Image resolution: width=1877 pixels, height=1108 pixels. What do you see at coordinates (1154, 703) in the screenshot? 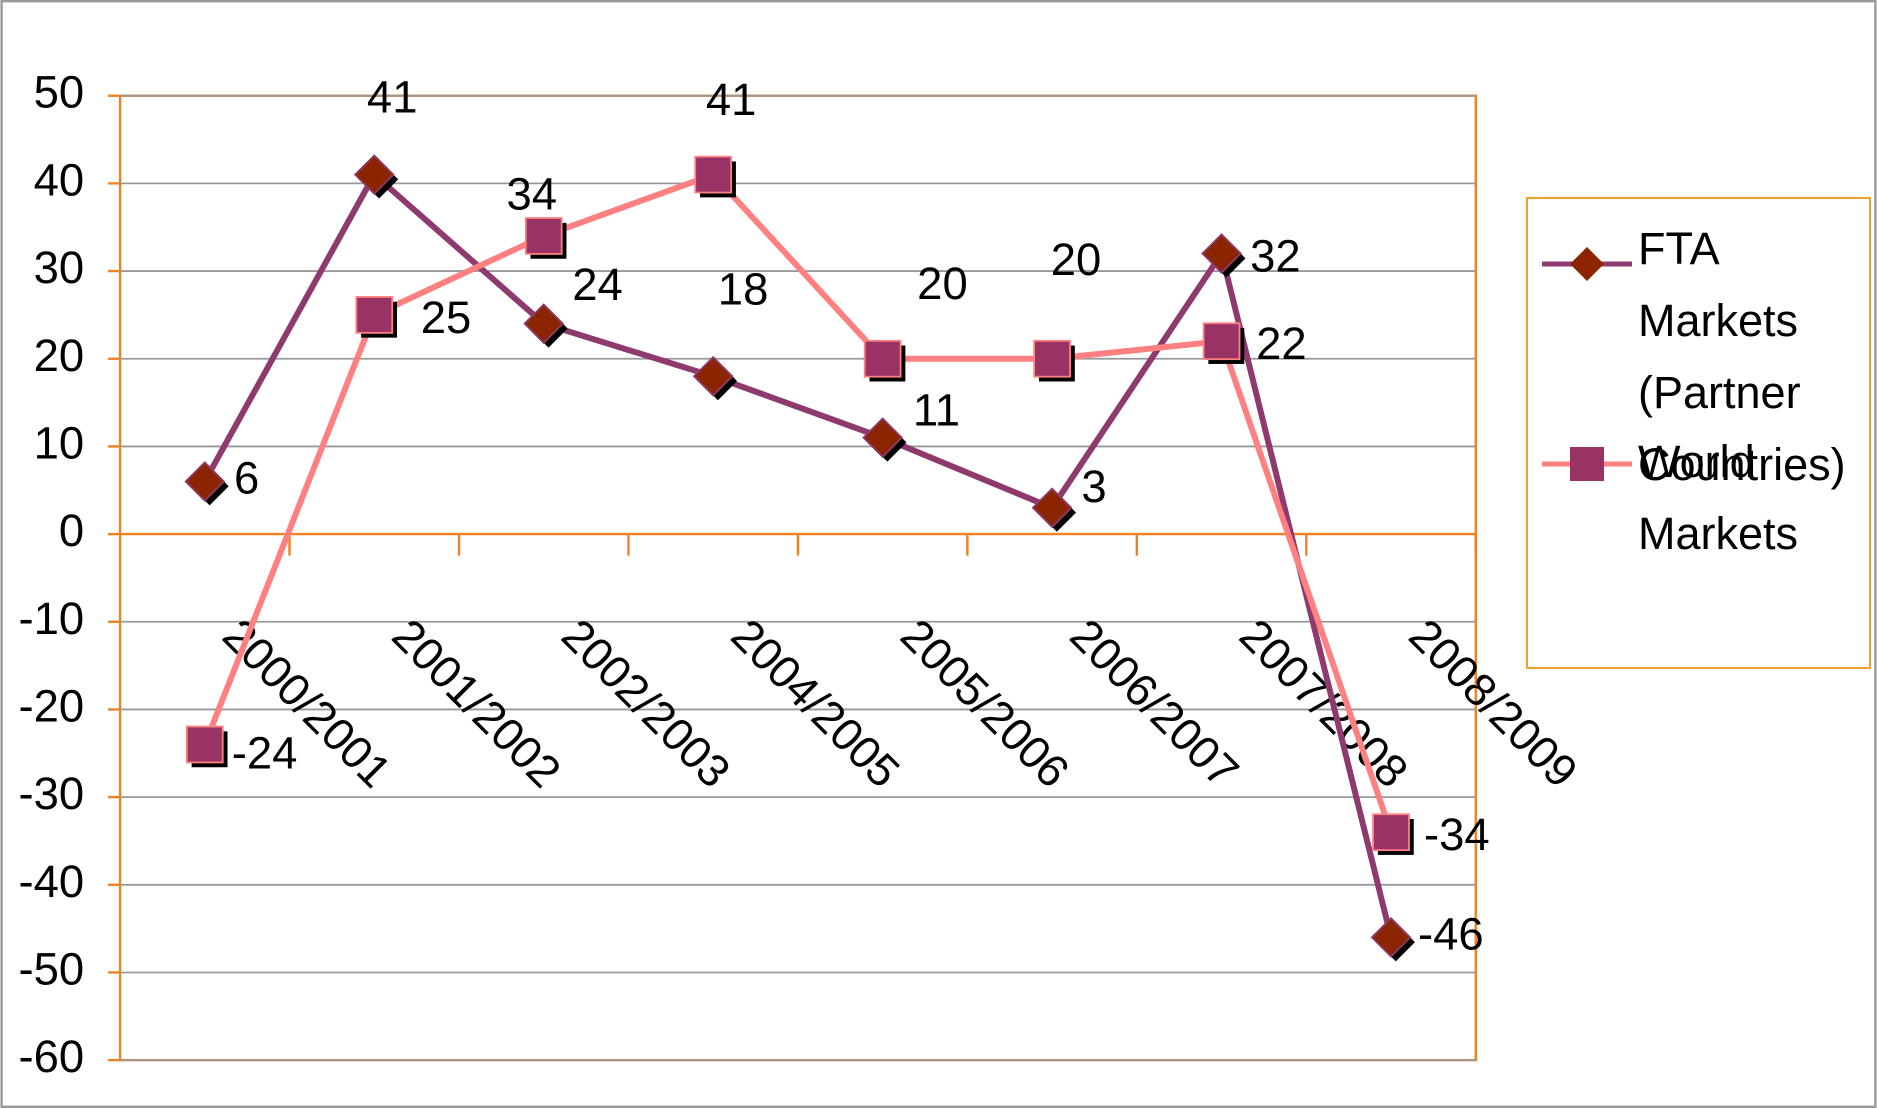
I see `x-tick-label: 2006/2007` at bounding box center [1154, 703].